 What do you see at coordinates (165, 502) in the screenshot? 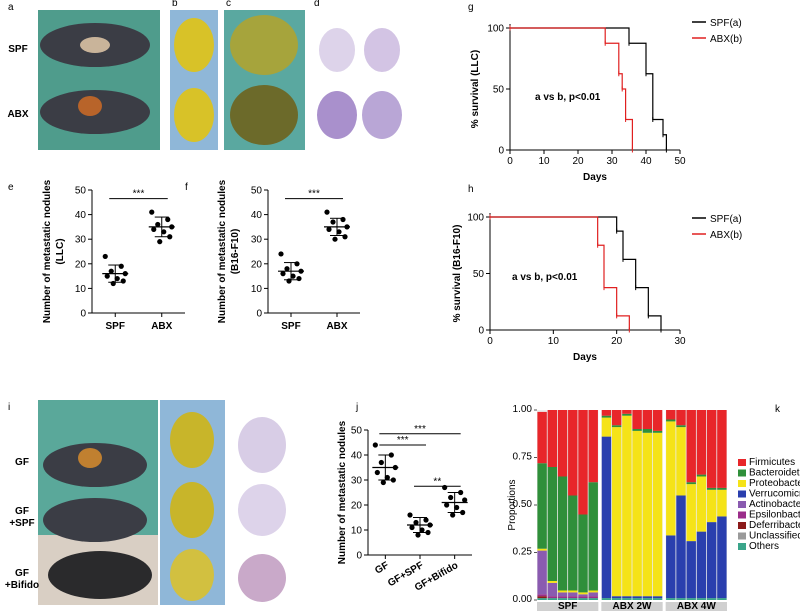
I see `photo-mice` at bounding box center [165, 502].